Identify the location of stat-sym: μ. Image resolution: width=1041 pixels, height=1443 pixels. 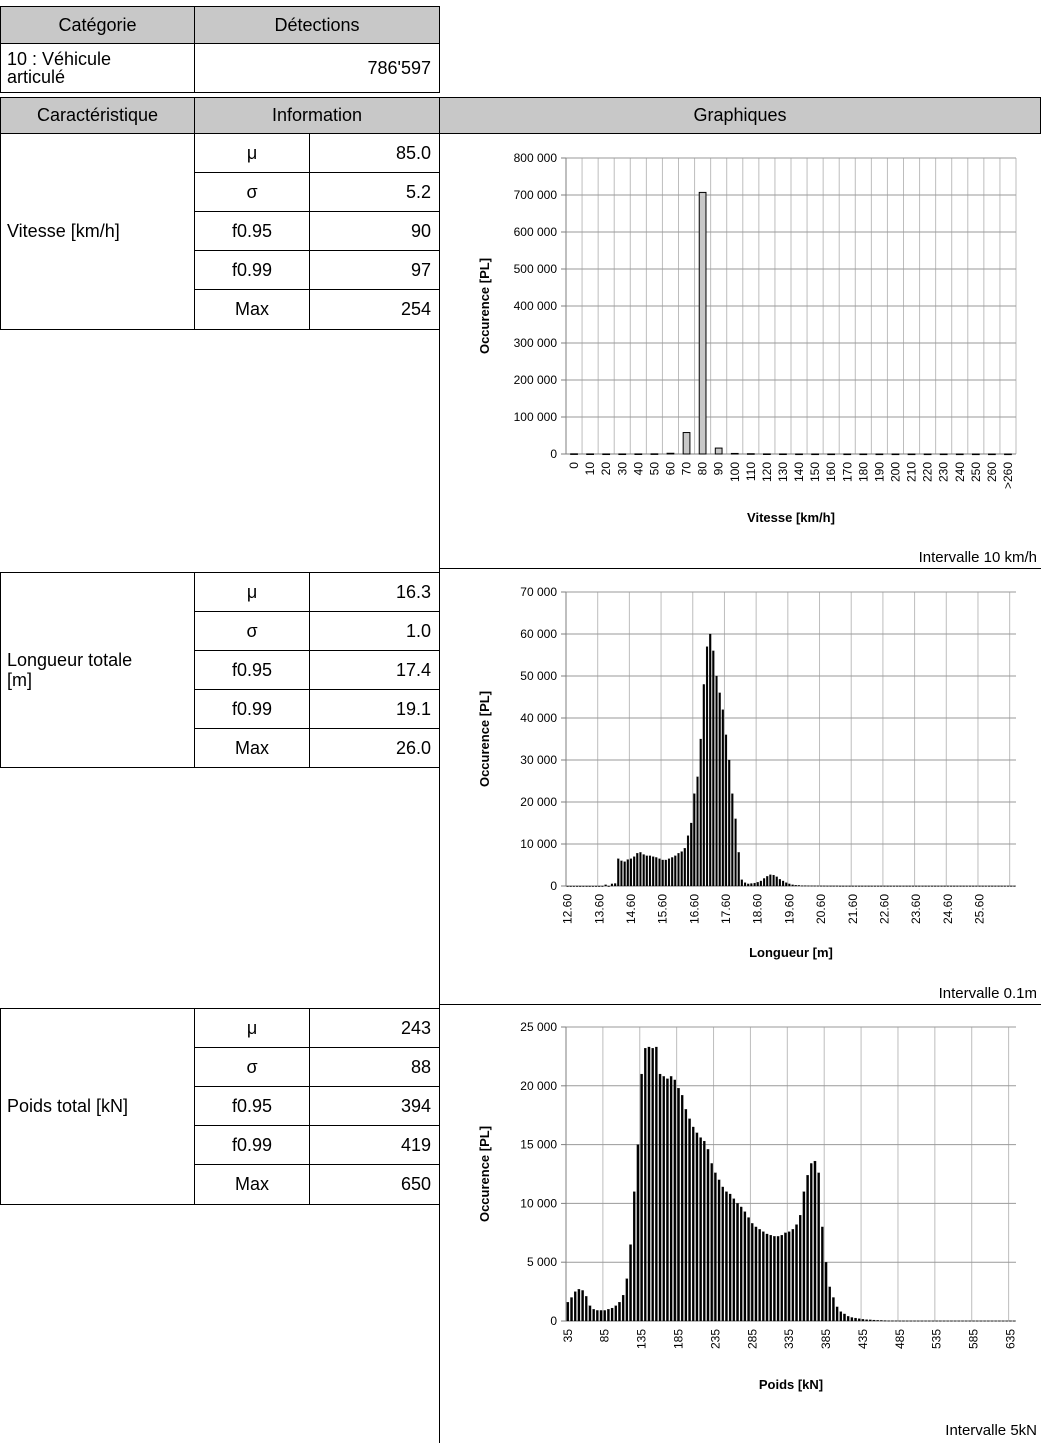
(252, 153).